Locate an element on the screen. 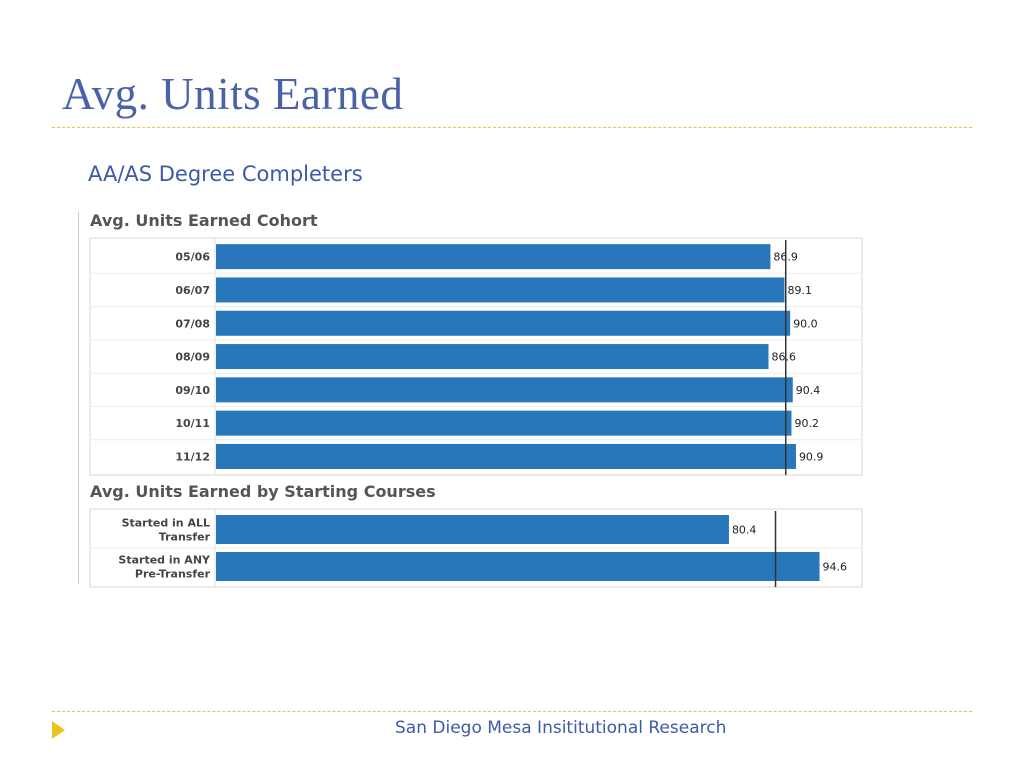 This screenshot has width=1024, height=768. footer-text: San Diego Mesa Insititutional Research is located at coordinates (561, 728).